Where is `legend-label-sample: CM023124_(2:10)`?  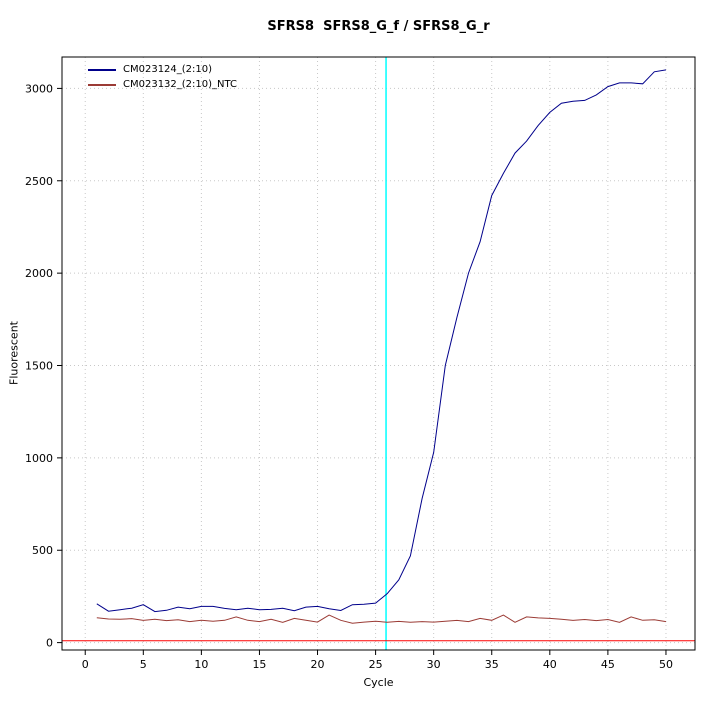 legend-label-sample: CM023124_(2:10) is located at coordinates (168, 69).